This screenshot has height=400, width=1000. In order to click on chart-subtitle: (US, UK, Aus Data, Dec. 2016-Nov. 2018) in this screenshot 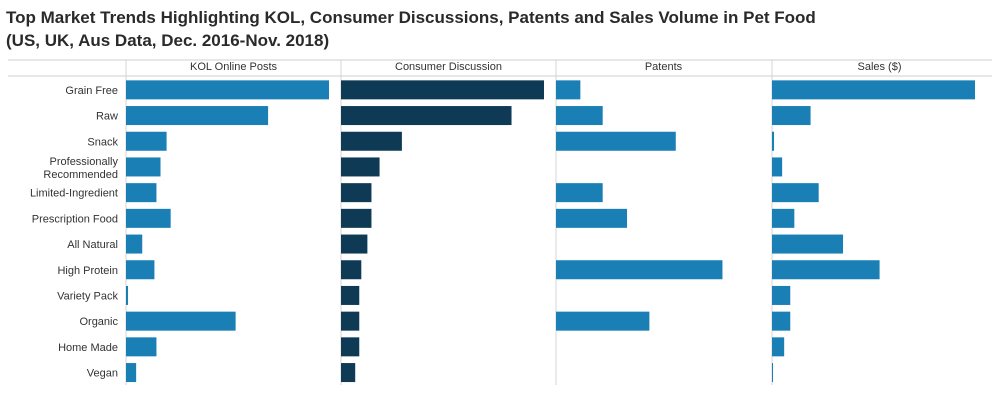, I will do `click(168, 40)`.